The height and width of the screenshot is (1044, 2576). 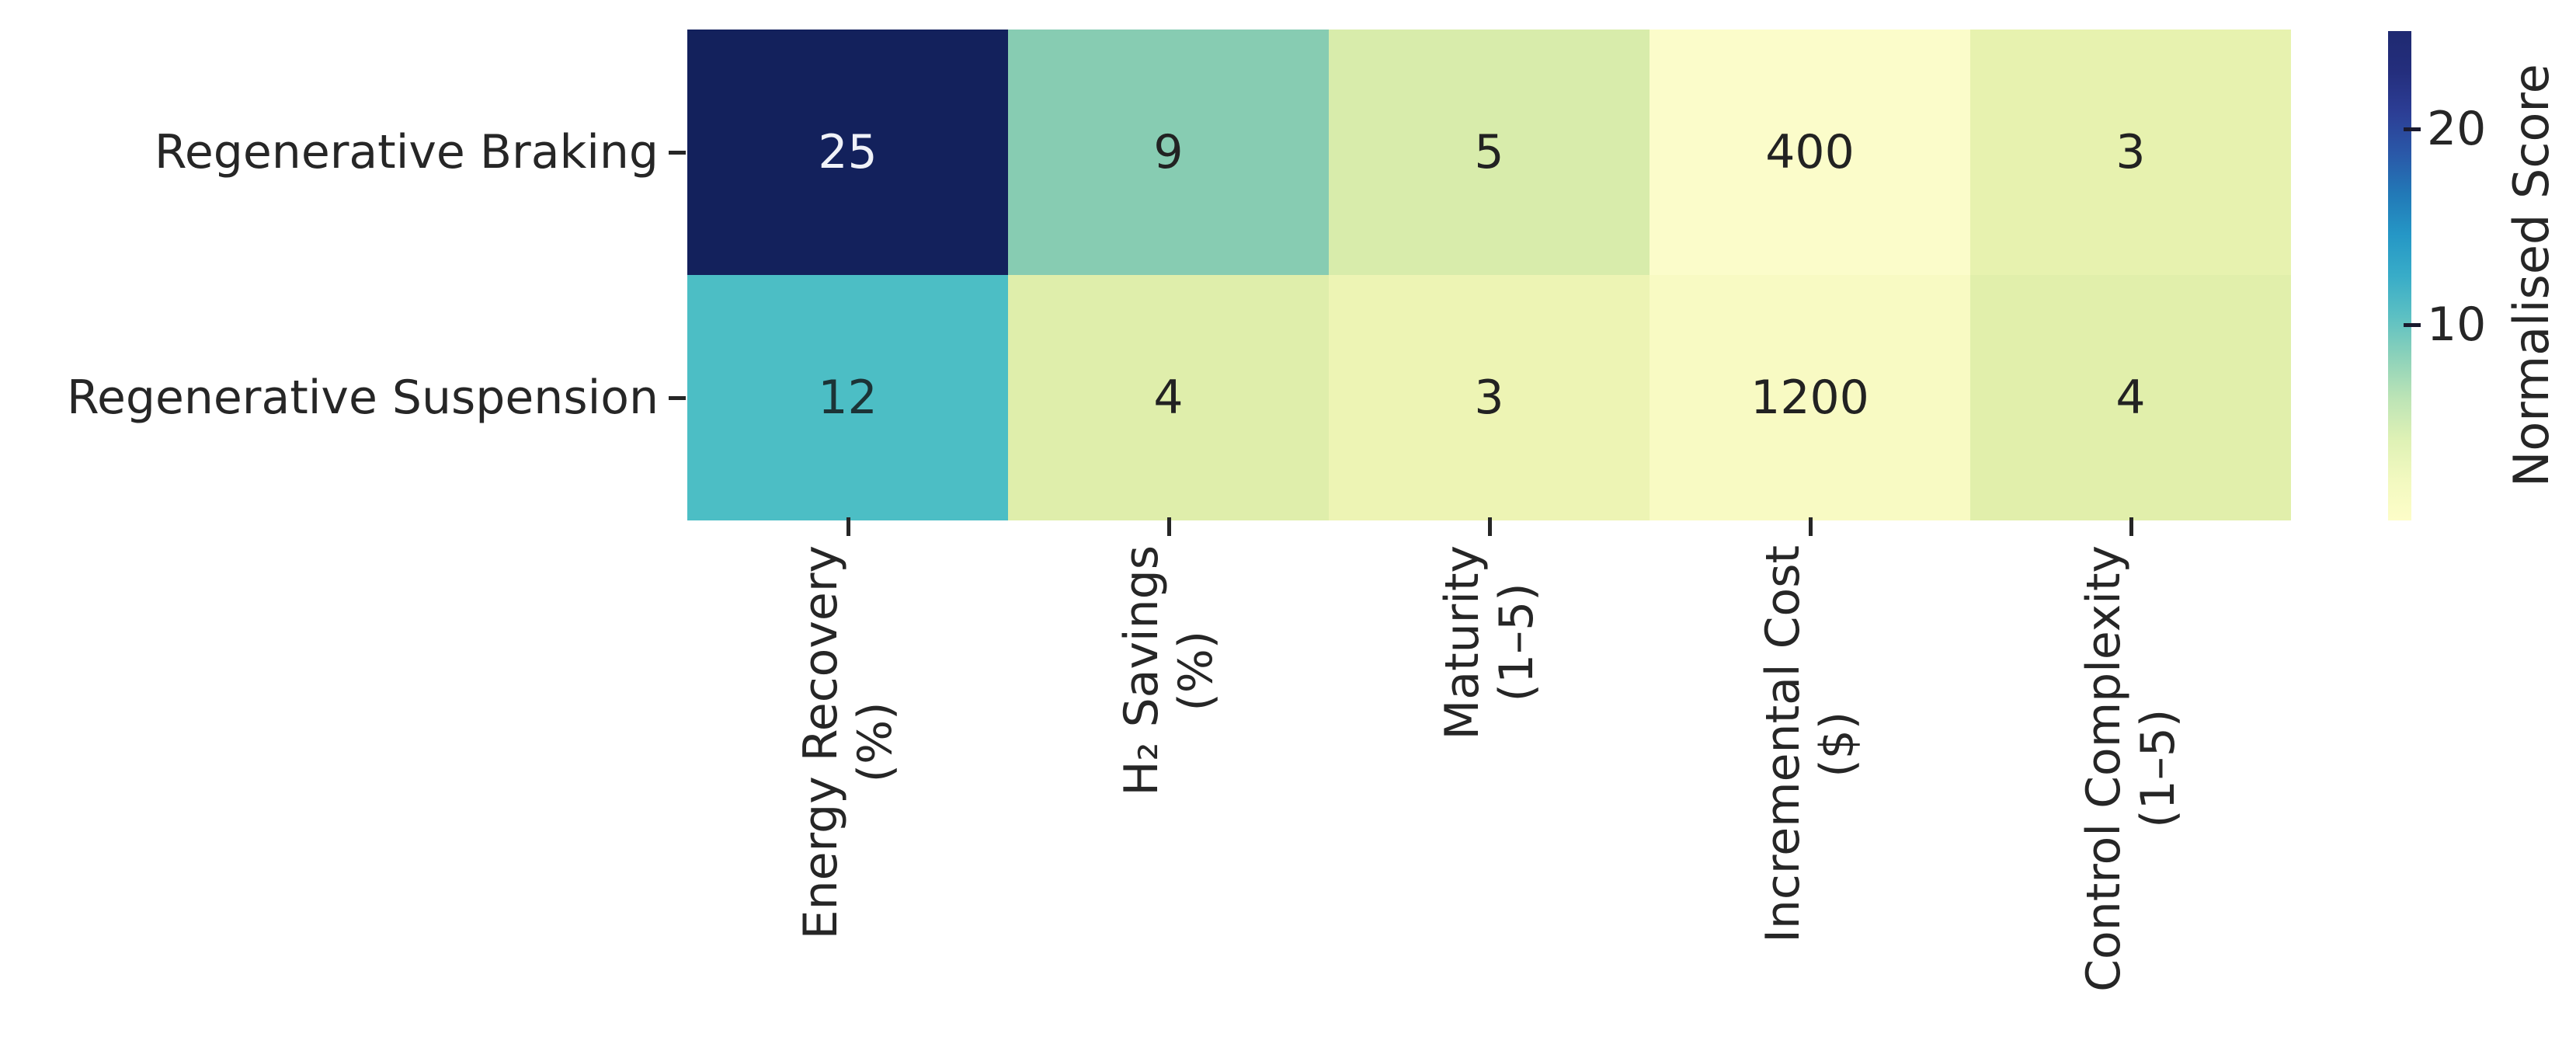 What do you see at coordinates (406, 152) in the screenshot?
I see `row-label: Regenerative Braking` at bounding box center [406, 152].